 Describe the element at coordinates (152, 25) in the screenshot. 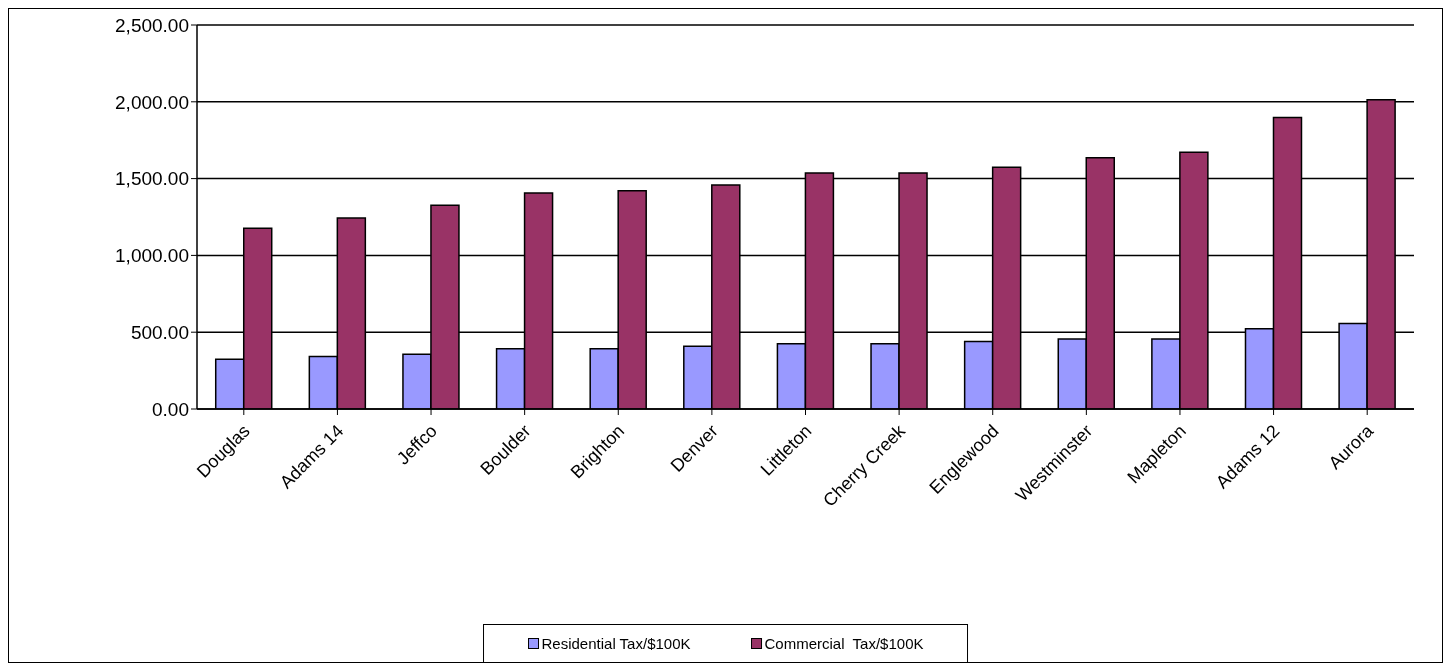

I see `y-tick-label: 2,500.00` at that location.